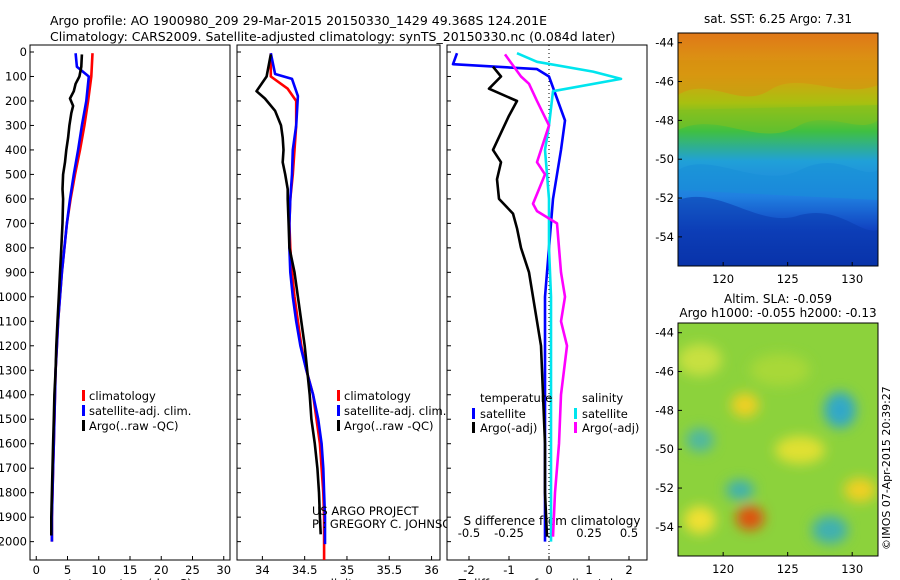  What do you see at coordinates (13, 297) in the screenshot?
I see `y-tick-label: 1000` at bounding box center [13, 297].